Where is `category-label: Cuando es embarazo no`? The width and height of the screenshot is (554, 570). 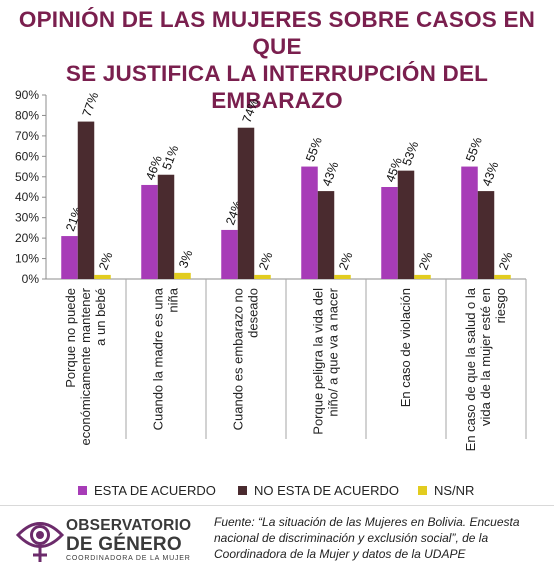
category-label: Cuando es embarazo no is located at coordinates (238, 359).